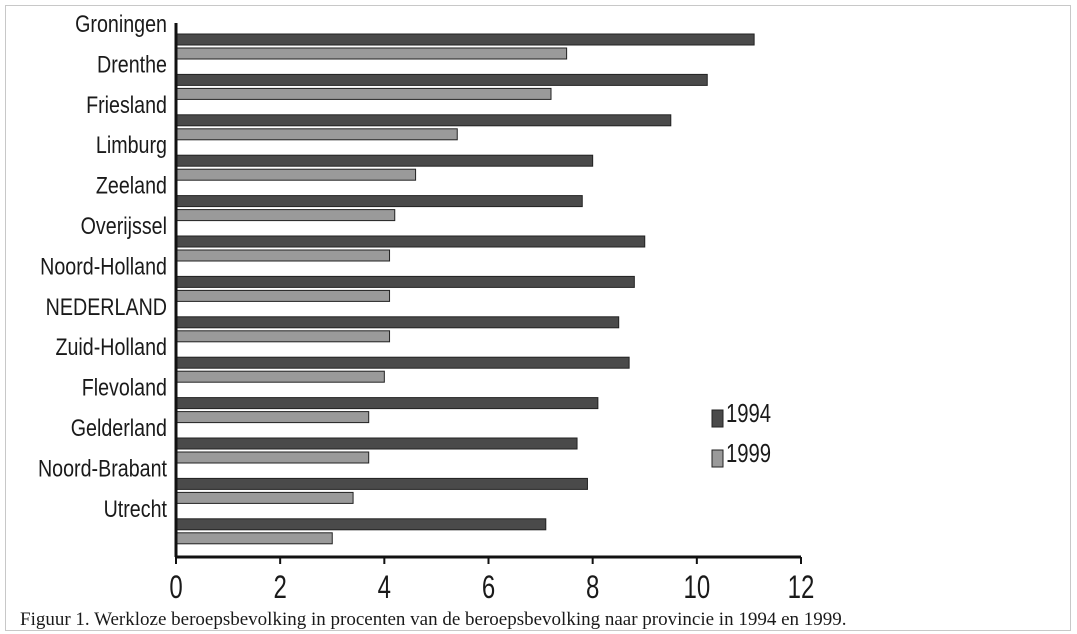 The height and width of the screenshot is (634, 1077). Describe the element at coordinates (135, 508) in the screenshot. I see `category-label: Utrecht` at that location.